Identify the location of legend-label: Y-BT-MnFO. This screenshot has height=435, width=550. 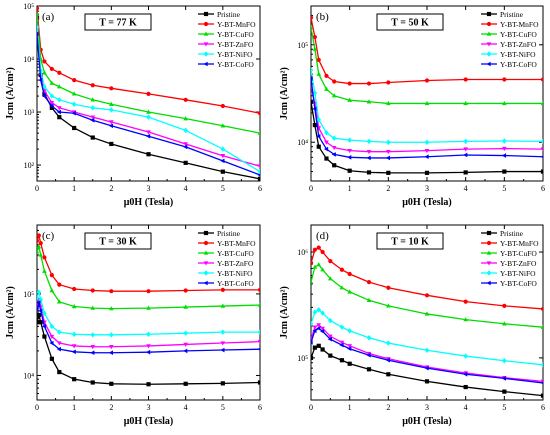
(519, 24).